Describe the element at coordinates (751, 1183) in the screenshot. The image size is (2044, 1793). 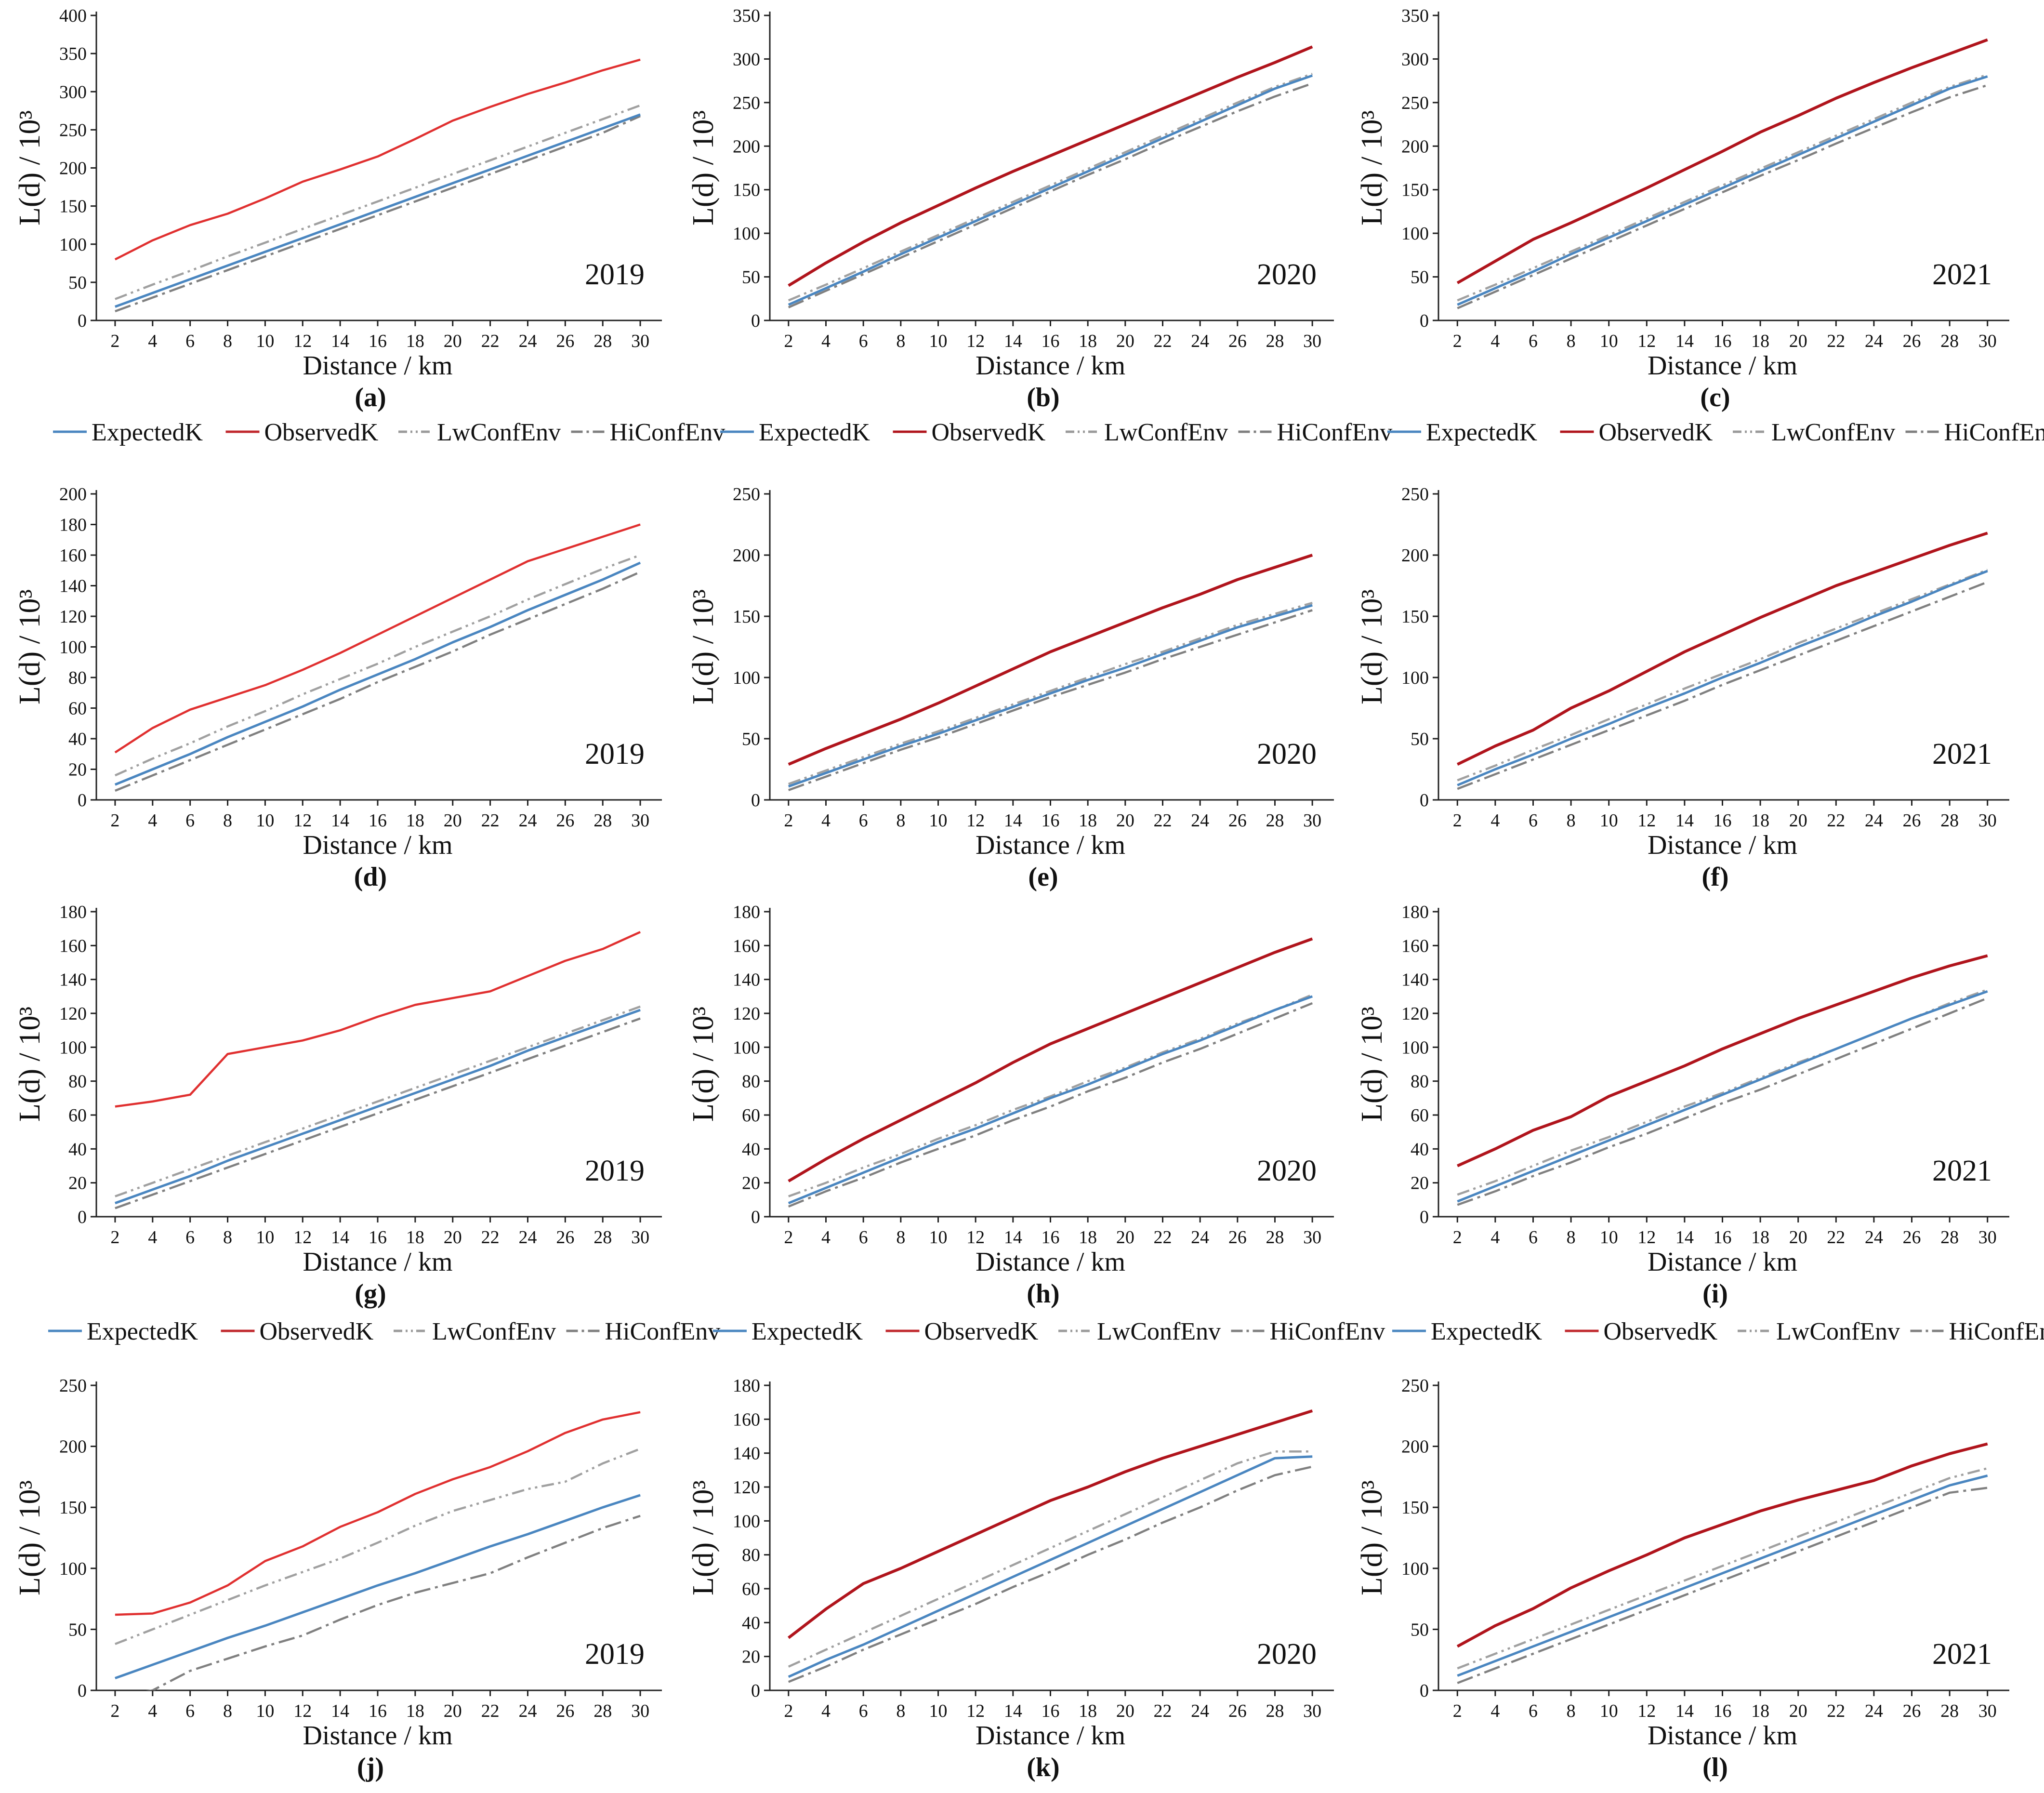
I see `y-tick-label: 20` at that location.